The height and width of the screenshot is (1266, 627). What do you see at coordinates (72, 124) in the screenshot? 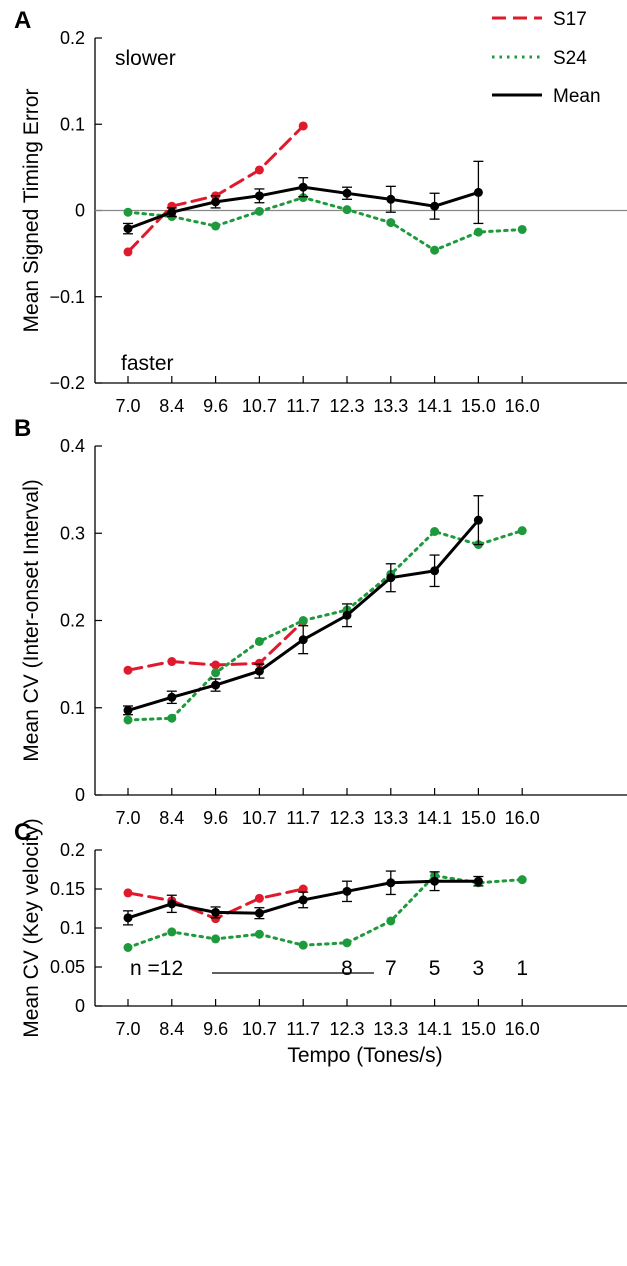
I see `panel-a-y-tick-label: 0.1` at bounding box center [72, 124].